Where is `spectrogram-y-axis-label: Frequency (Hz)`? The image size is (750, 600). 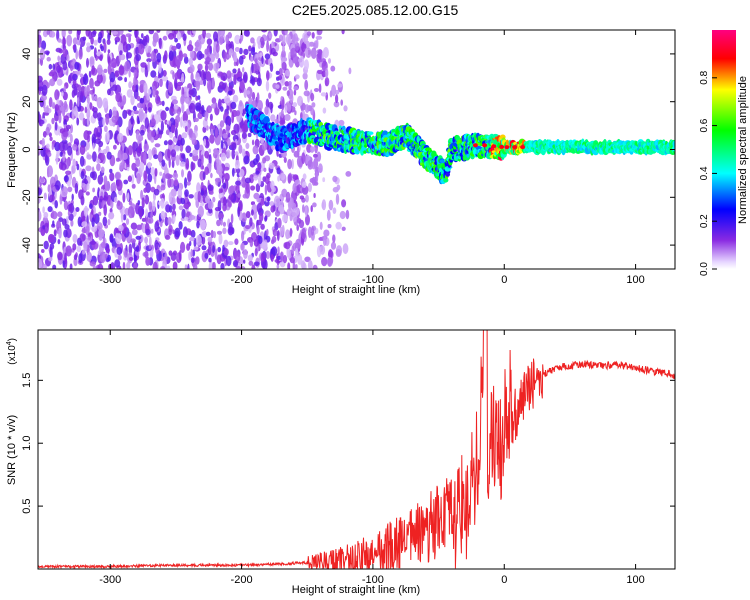
spectrogram-y-axis-label: Frequency (Hz) is located at coordinates (12, 150).